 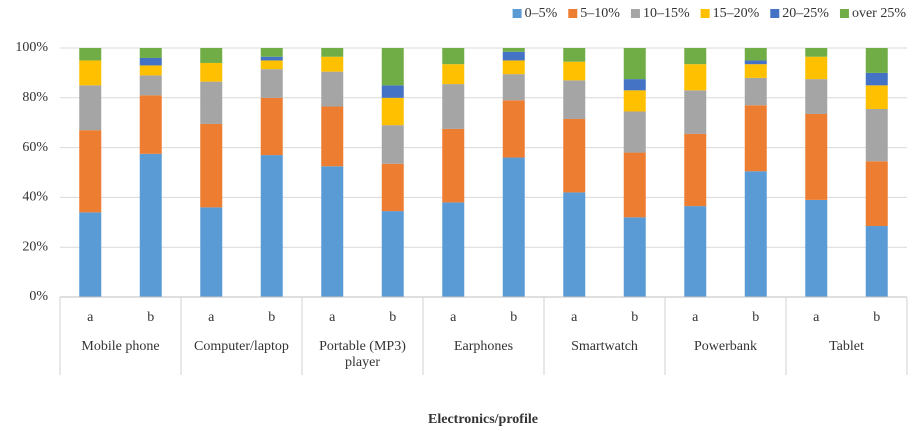 What do you see at coordinates (736, 13) in the screenshot?
I see `legend-label: 15–20%` at bounding box center [736, 13].